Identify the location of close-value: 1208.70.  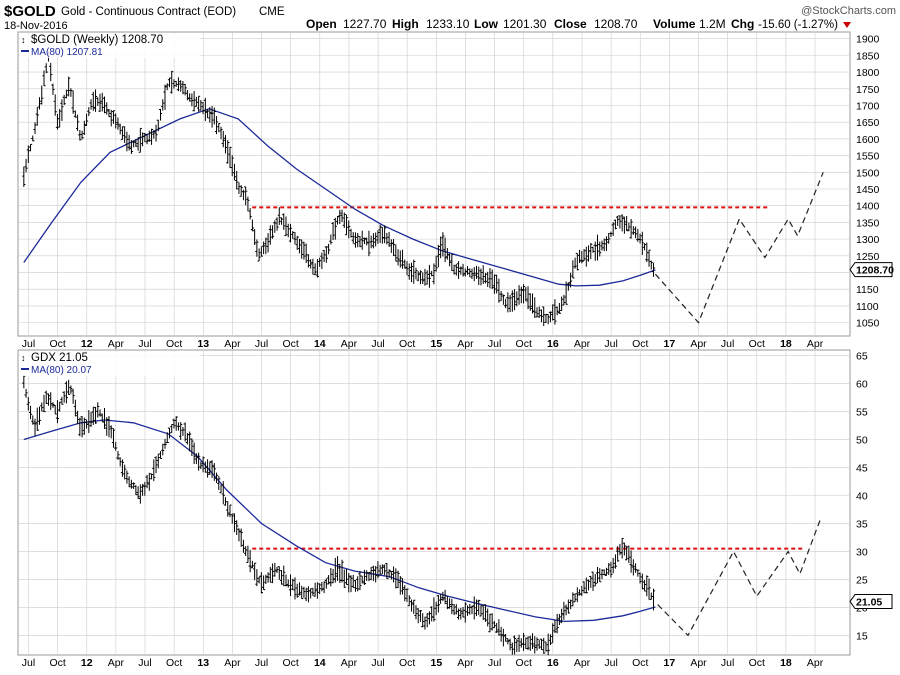
(616, 24).